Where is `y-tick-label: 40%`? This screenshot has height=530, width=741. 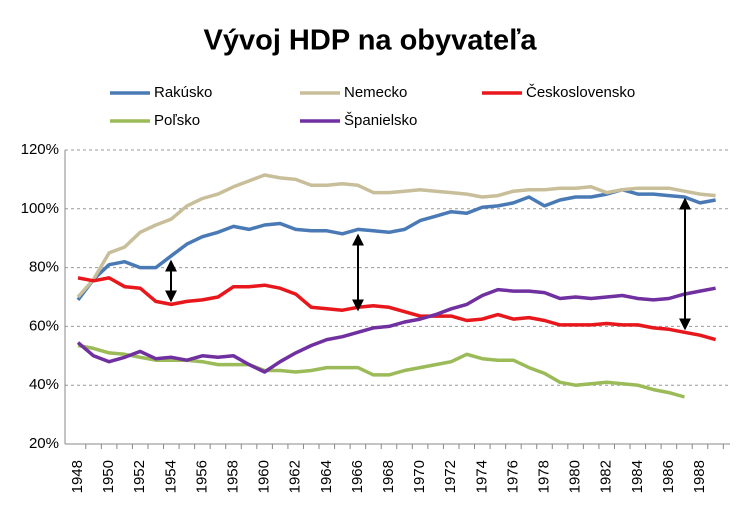
y-tick-label: 40% is located at coordinates (44, 384).